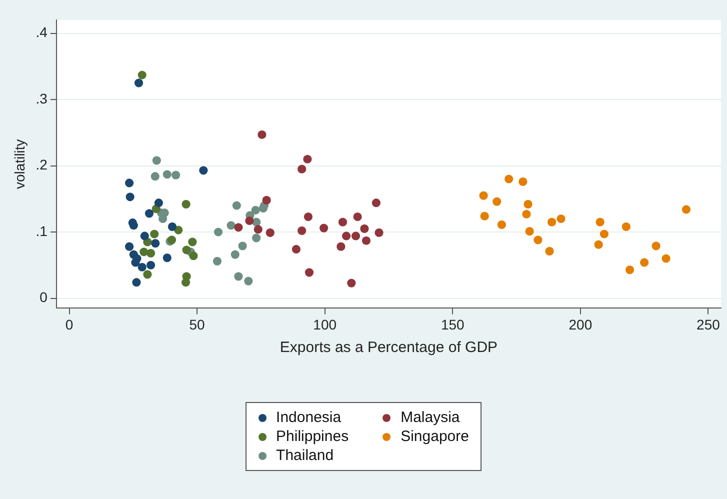 This screenshot has height=499, width=727. Describe the element at coordinates (42, 164) in the screenshot. I see `y-tick-label: .2` at that location.